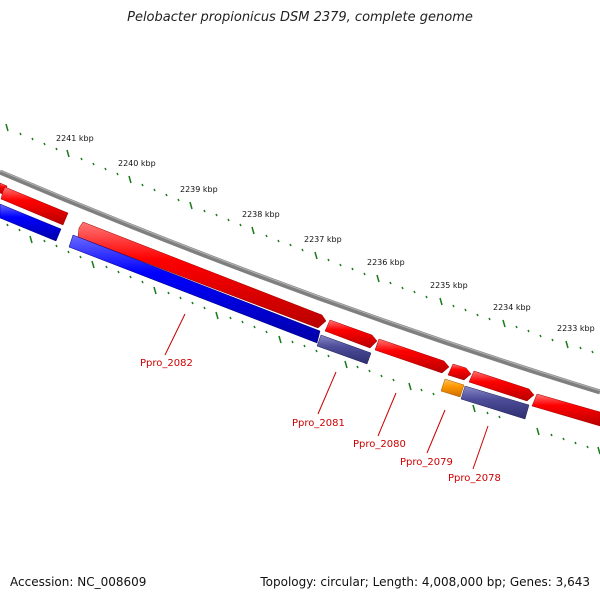  What do you see at coordinates (199, 189) in the screenshot?
I see `scale-label: 2239 kbp` at bounding box center [199, 189].